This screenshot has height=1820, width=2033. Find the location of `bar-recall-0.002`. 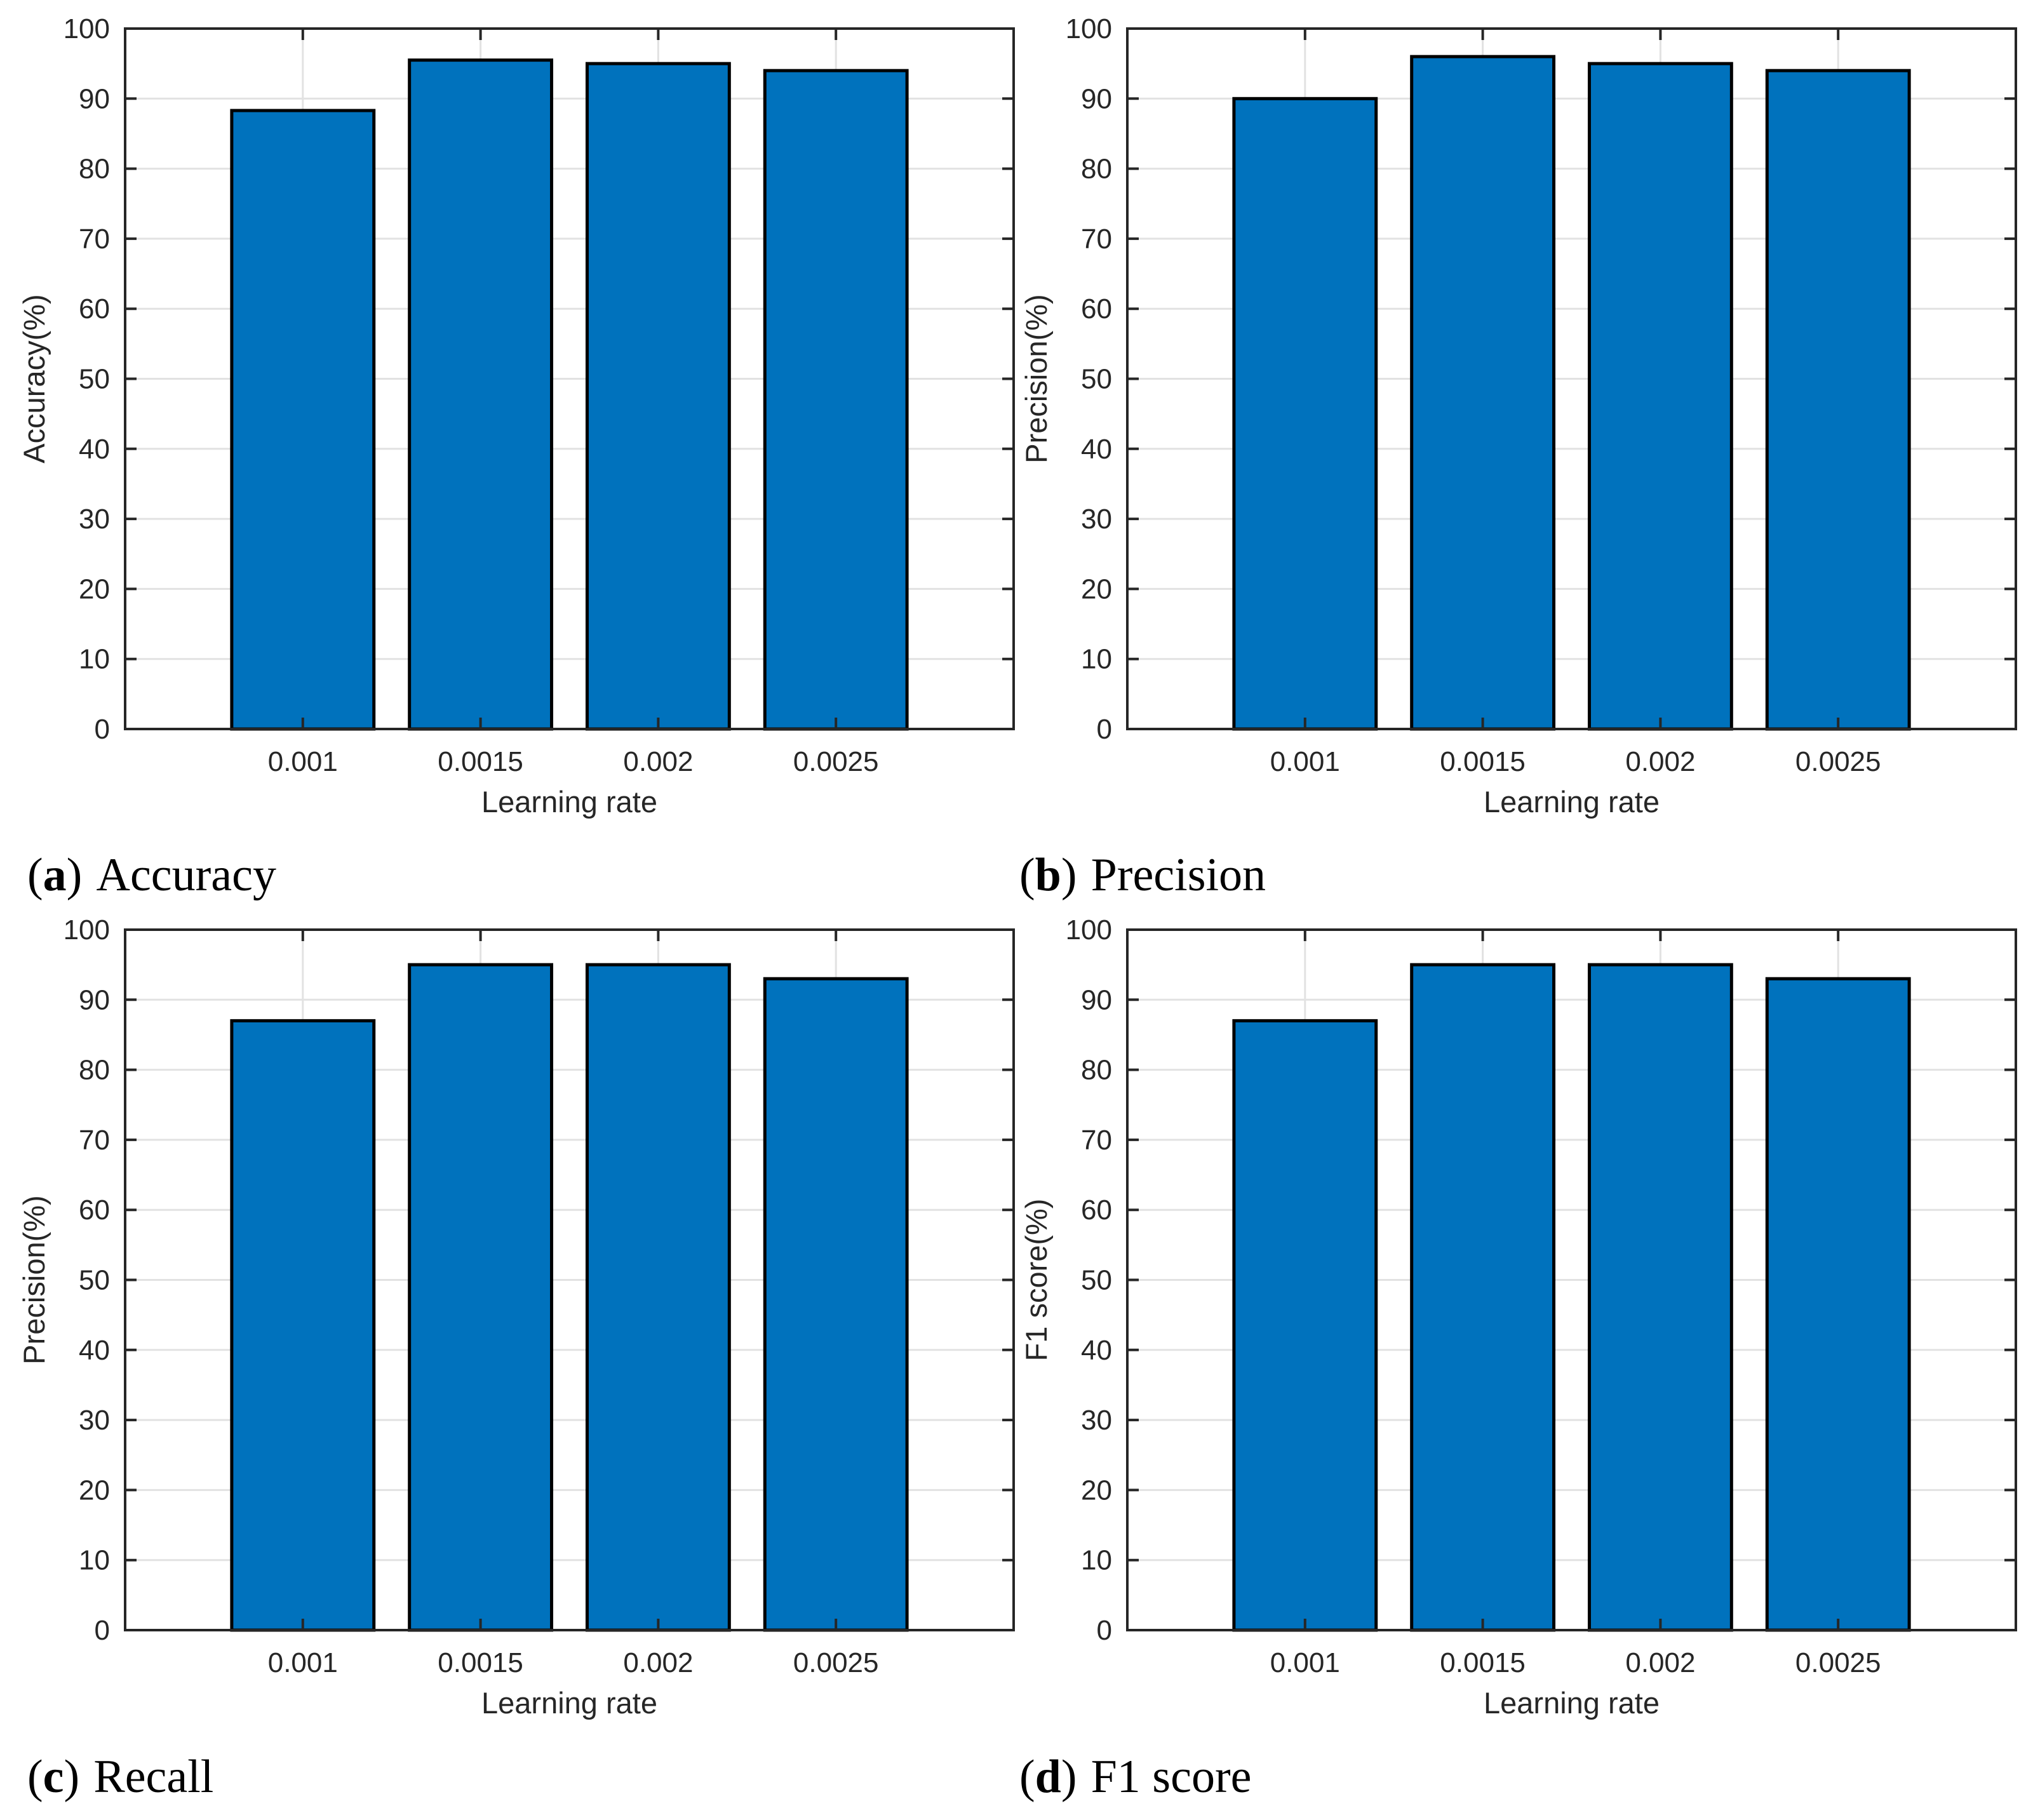

bar-recall-0.002 is located at coordinates (658, 1297).